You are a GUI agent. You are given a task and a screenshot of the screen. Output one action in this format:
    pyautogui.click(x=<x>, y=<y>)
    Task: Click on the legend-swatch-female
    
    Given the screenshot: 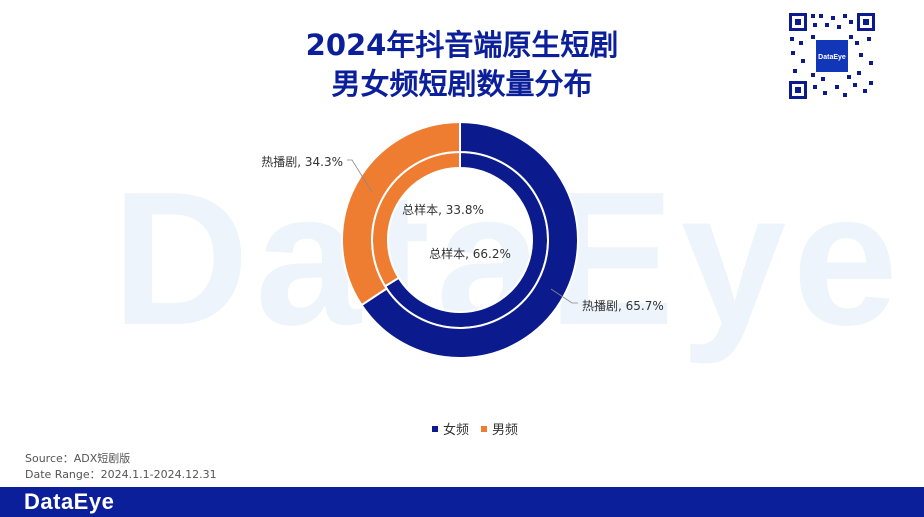 What is the action you would take?
    pyautogui.click(x=435, y=428)
    